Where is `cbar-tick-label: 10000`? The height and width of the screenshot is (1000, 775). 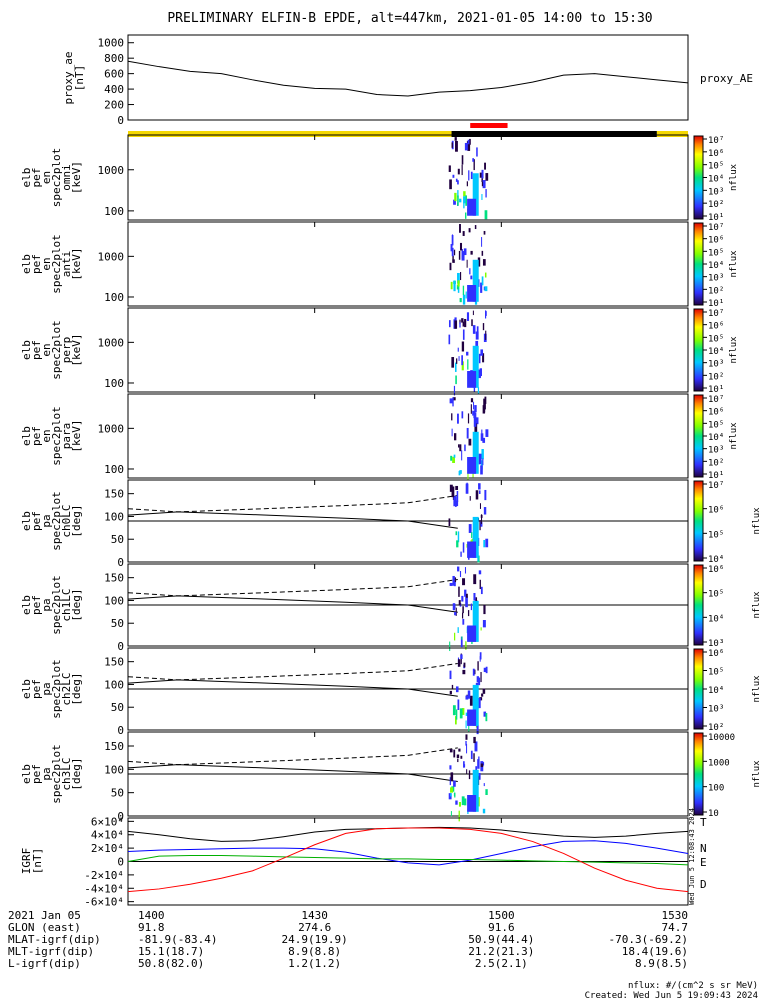 cbar-tick-label: 10000 is located at coordinates (721, 738).